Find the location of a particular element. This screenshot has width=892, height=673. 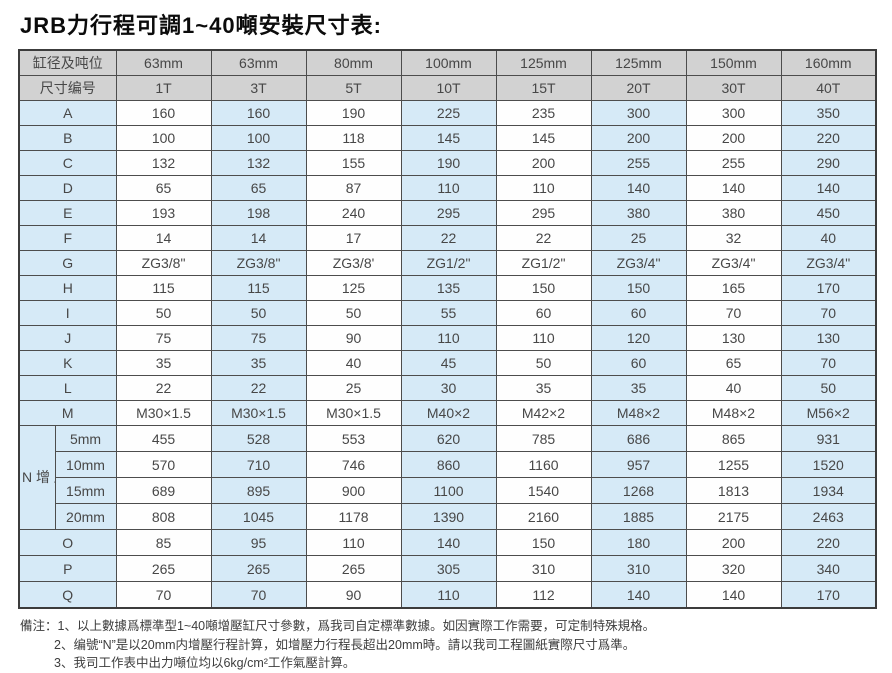

data-cell: 2175 is located at coordinates (733, 516).